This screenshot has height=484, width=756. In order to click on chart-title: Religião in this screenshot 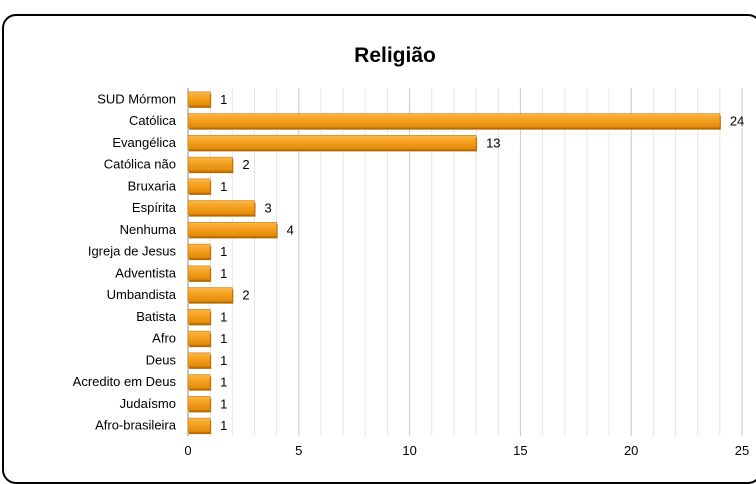, I will do `click(395, 55)`.